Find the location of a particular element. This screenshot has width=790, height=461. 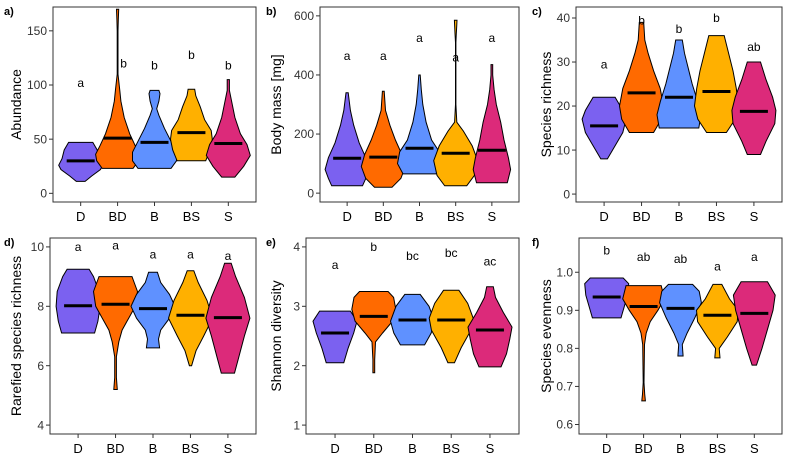

y-axis-title: Species evenness is located at coordinates (546, 336).